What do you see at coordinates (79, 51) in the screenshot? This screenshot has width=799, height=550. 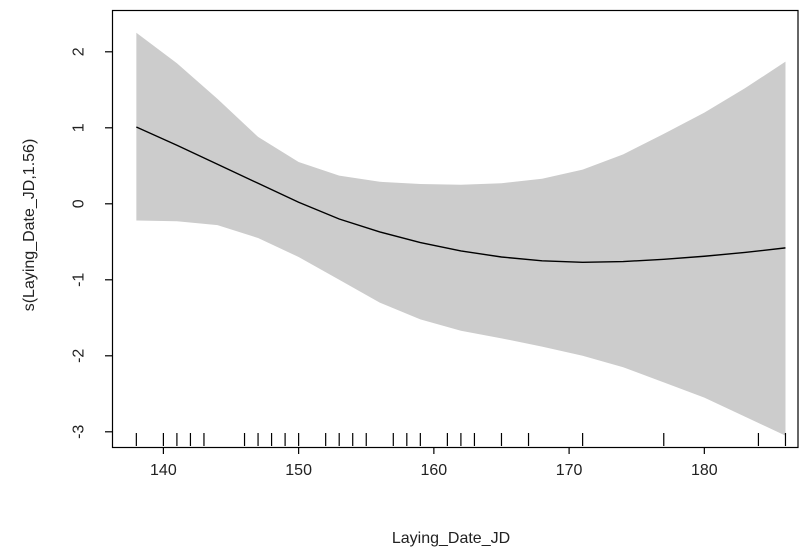 I see `y-tick-label-2: 2` at bounding box center [79, 51].